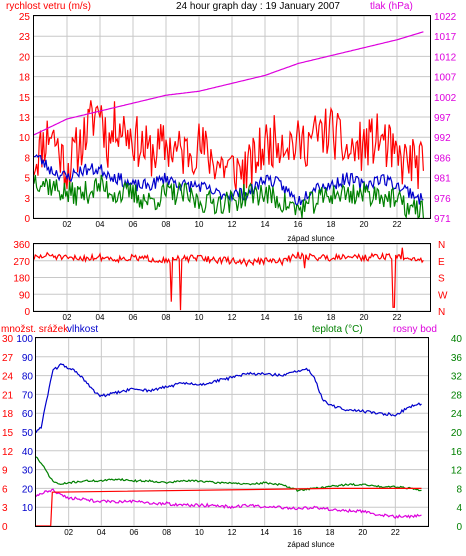  What do you see at coordinates (8, 452) in the screenshot?
I see `outer-tick-label: 12` at bounding box center [8, 452].